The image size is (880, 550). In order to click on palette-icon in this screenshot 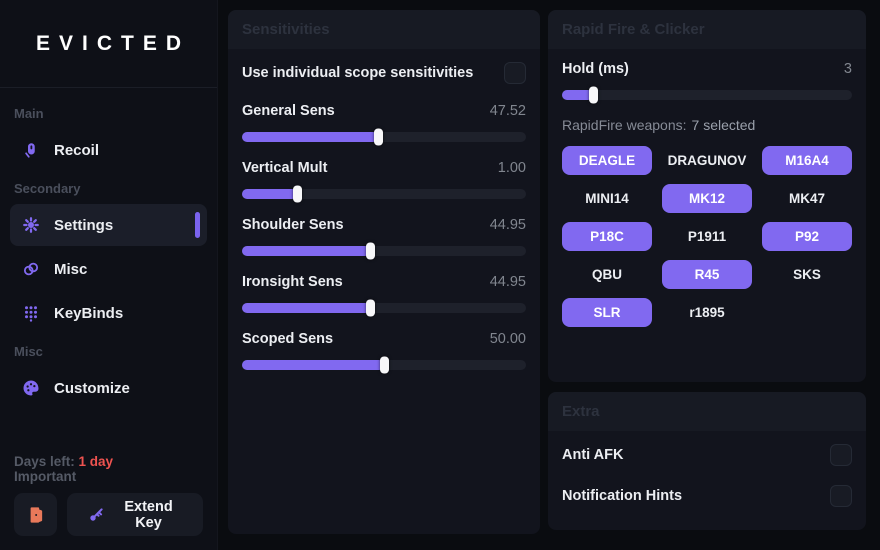, I will do `click(31, 388)`.